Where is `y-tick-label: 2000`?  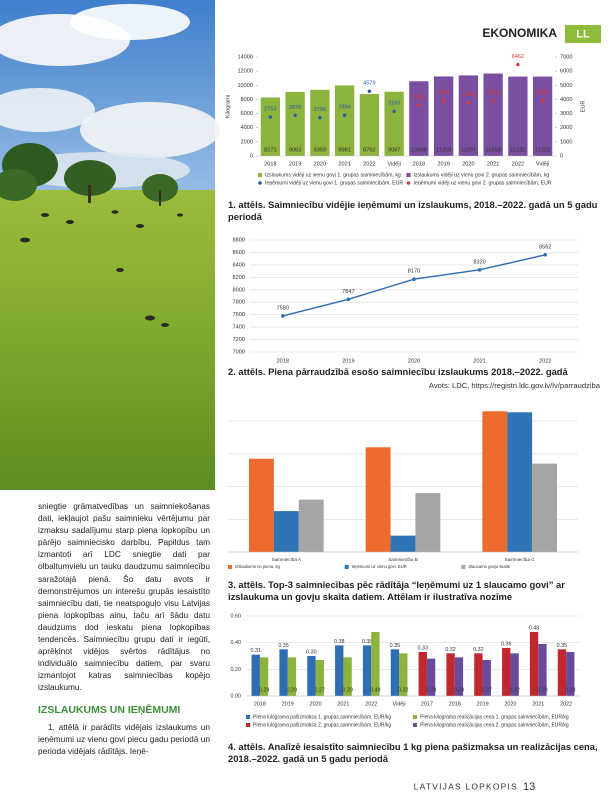 y-tick-label: 2000 is located at coordinates (247, 142).